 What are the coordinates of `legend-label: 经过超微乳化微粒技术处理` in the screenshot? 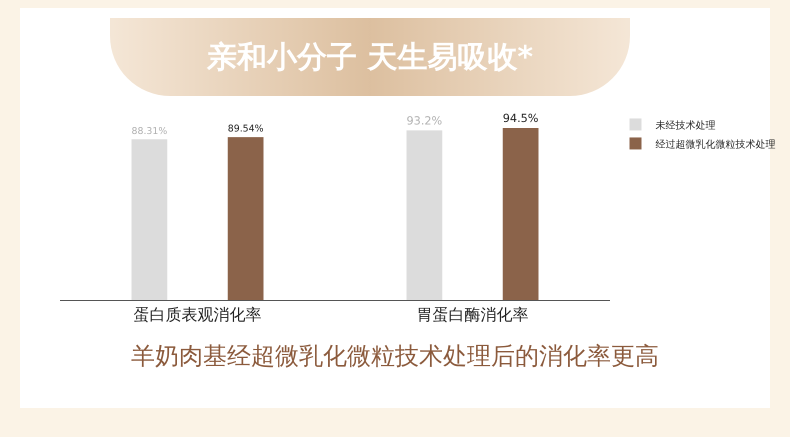 It's located at (716, 144).